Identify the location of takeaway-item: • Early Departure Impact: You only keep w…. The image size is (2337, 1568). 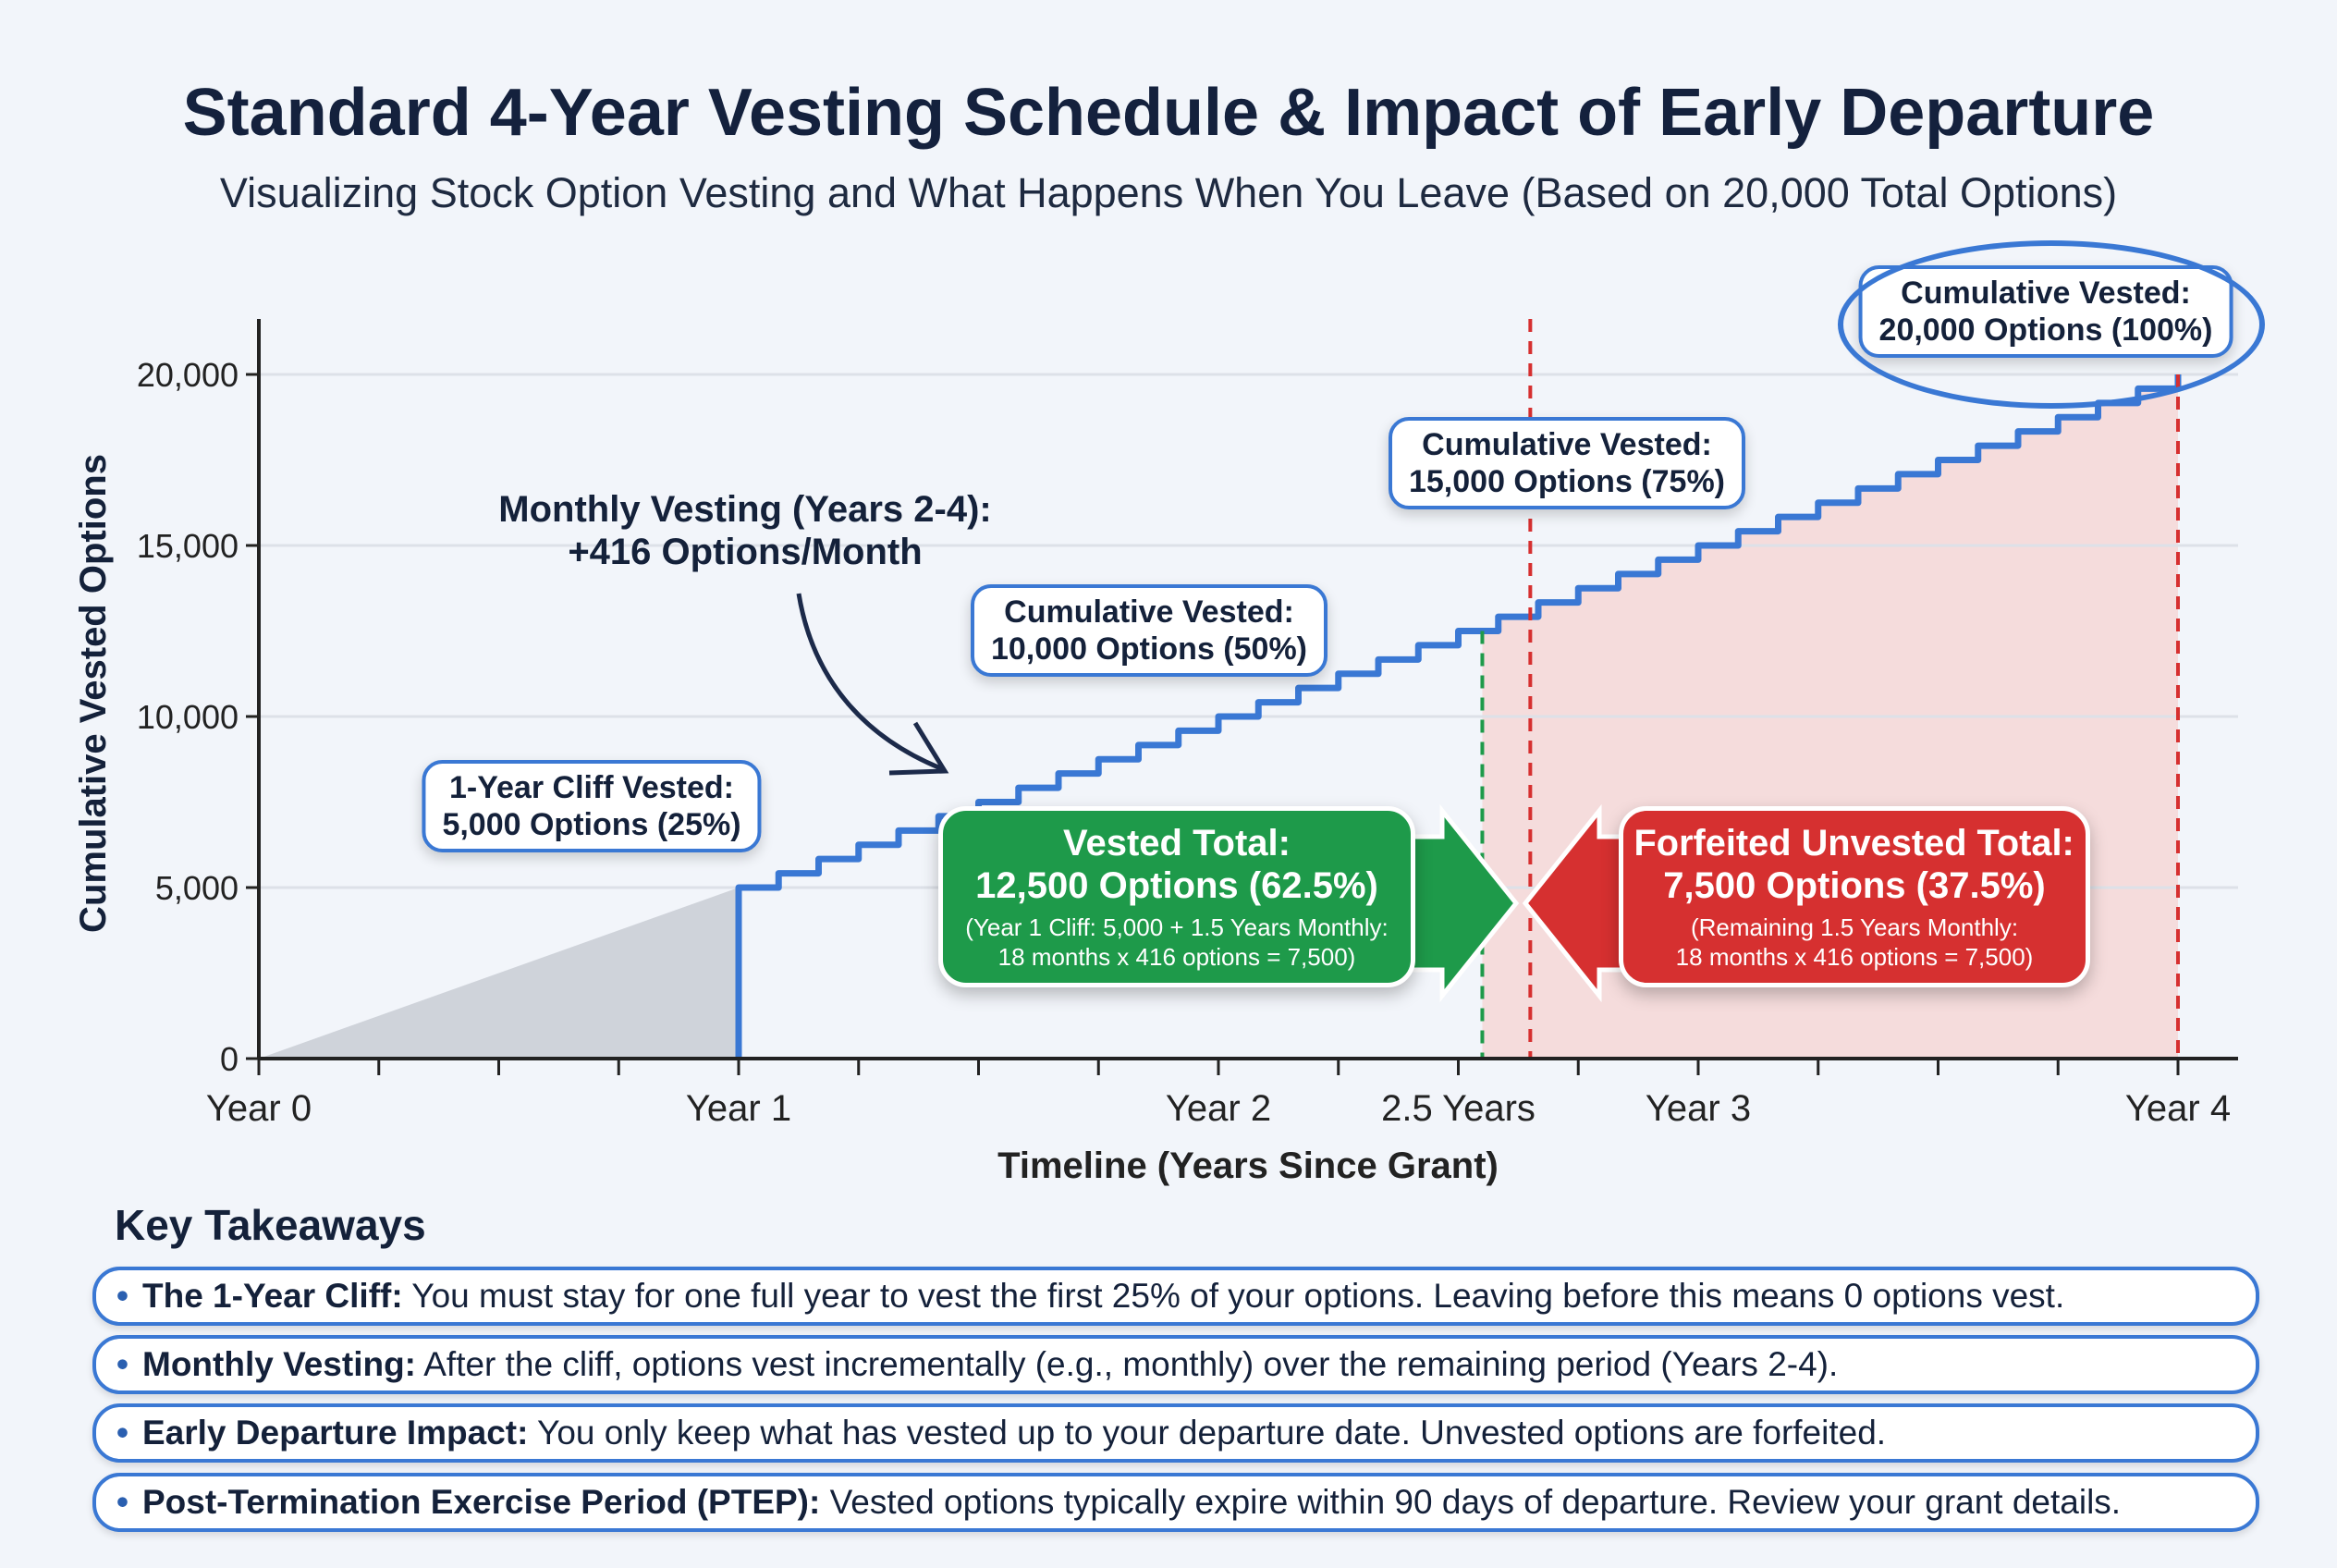
(1175, 1433).